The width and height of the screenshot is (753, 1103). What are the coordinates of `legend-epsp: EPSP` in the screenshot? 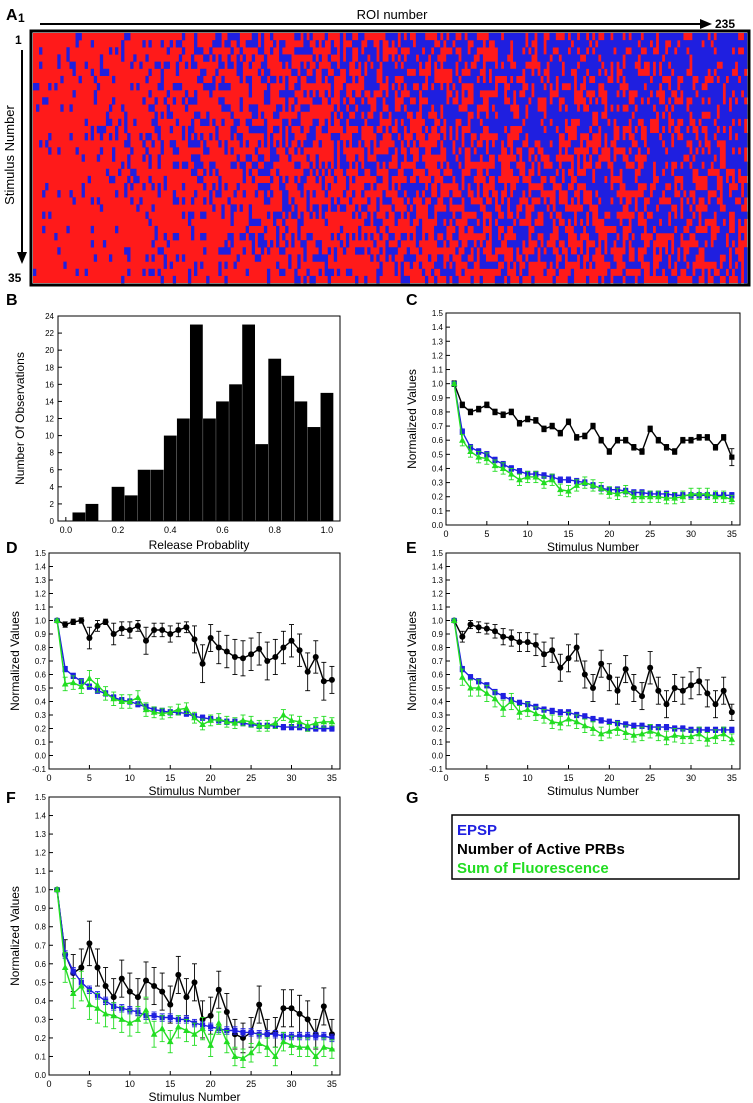 It's located at (477, 830).